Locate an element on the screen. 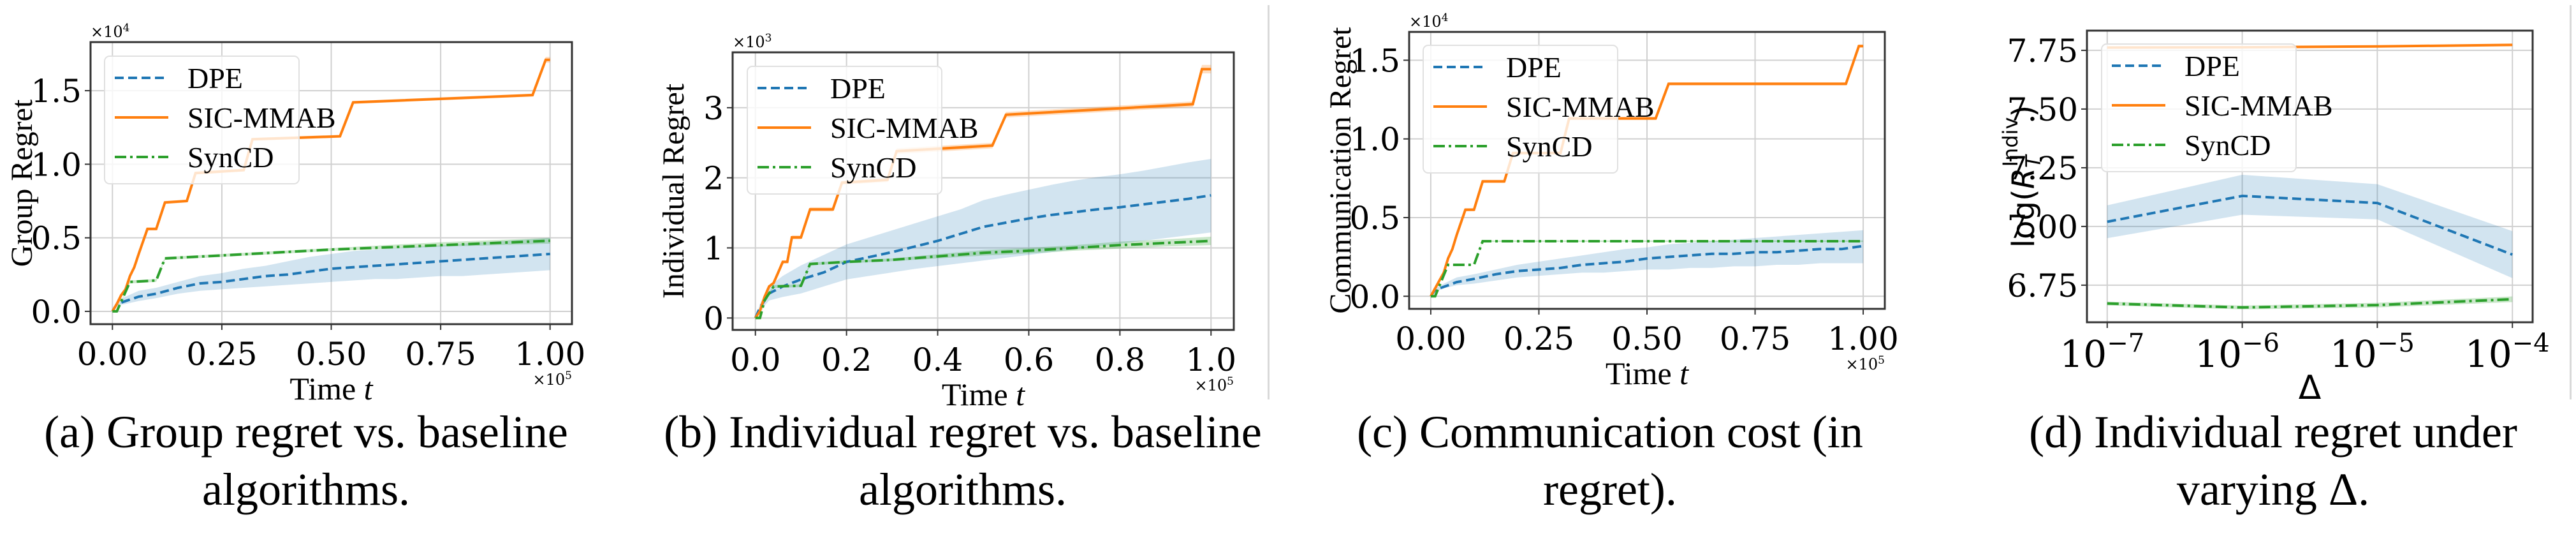  y-tick-label: 7.00 is located at coordinates (2043, 227).